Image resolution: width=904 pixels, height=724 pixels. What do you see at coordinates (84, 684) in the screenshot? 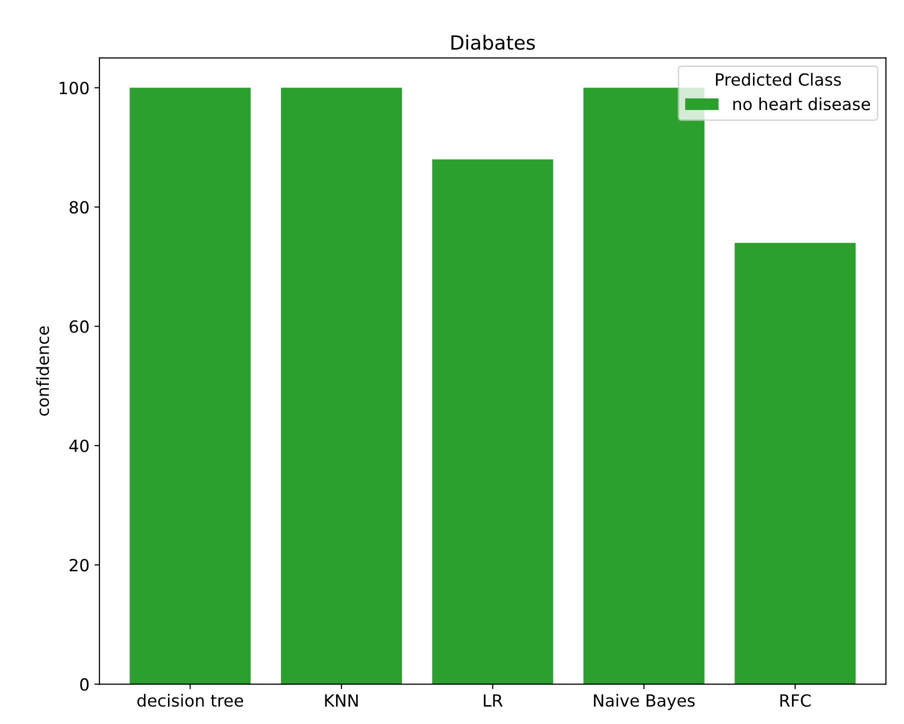
I see `y-tick-label: 0` at bounding box center [84, 684].